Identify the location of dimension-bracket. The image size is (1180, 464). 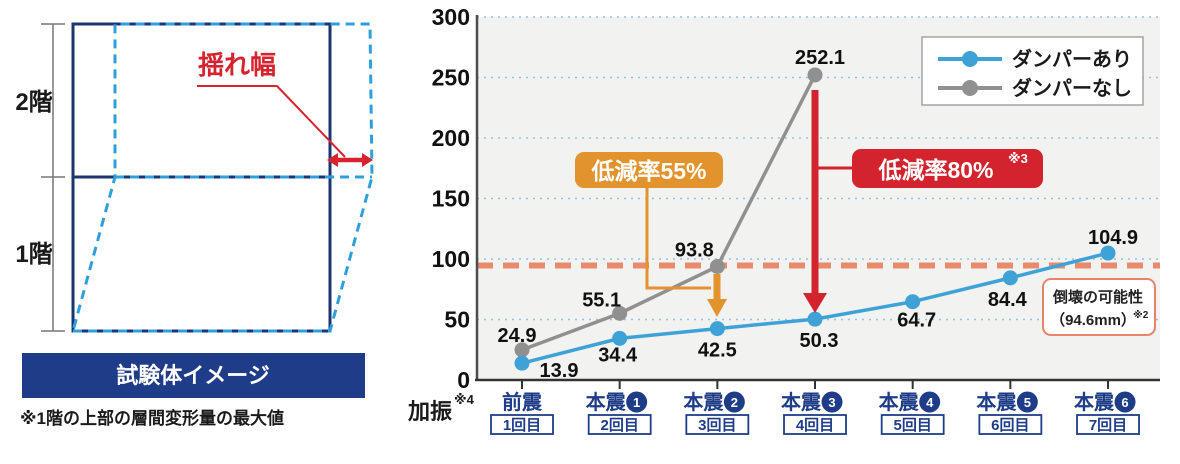
(53, 177).